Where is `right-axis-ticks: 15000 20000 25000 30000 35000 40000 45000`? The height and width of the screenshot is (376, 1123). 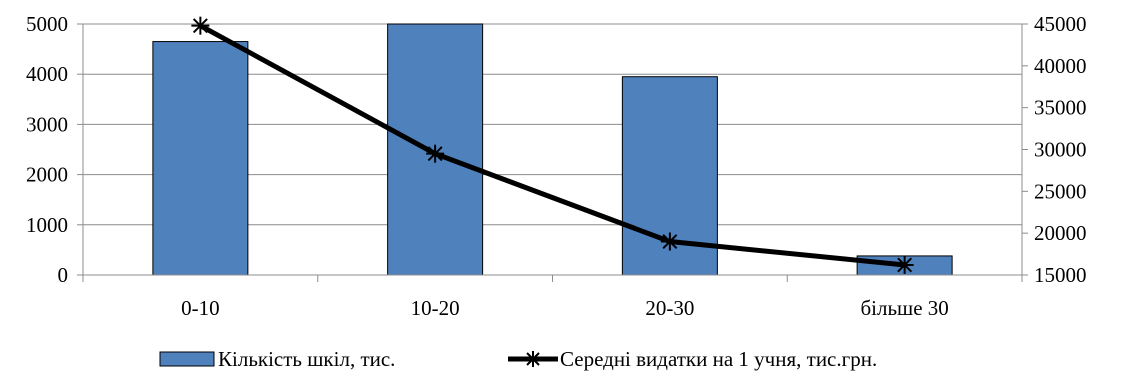 right-axis-ticks: 15000 20000 25000 30000 35000 40000 45000 is located at coordinates (1060, 149).